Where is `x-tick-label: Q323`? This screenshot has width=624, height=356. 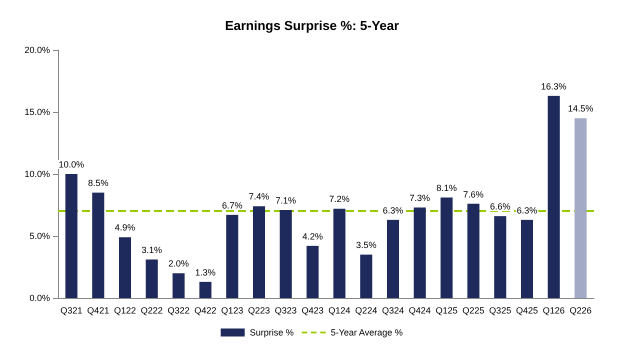
x-tick-label: Q323 is located at coordinates (285, 311).